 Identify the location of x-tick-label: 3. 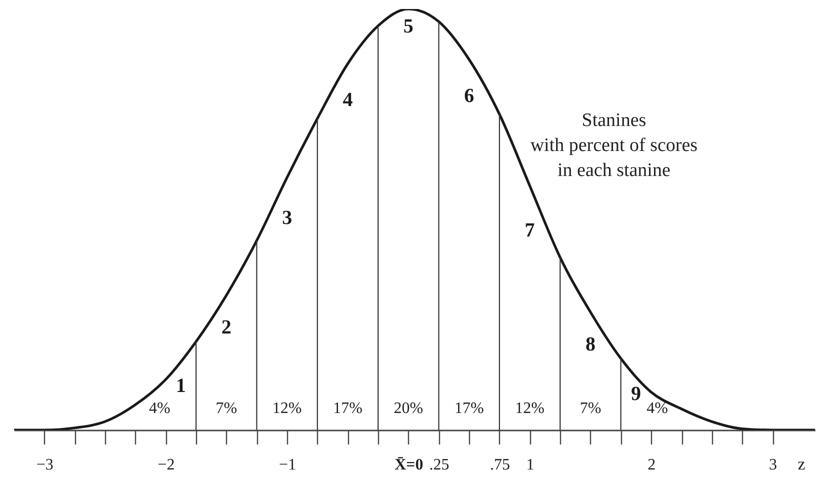
(773, 465).